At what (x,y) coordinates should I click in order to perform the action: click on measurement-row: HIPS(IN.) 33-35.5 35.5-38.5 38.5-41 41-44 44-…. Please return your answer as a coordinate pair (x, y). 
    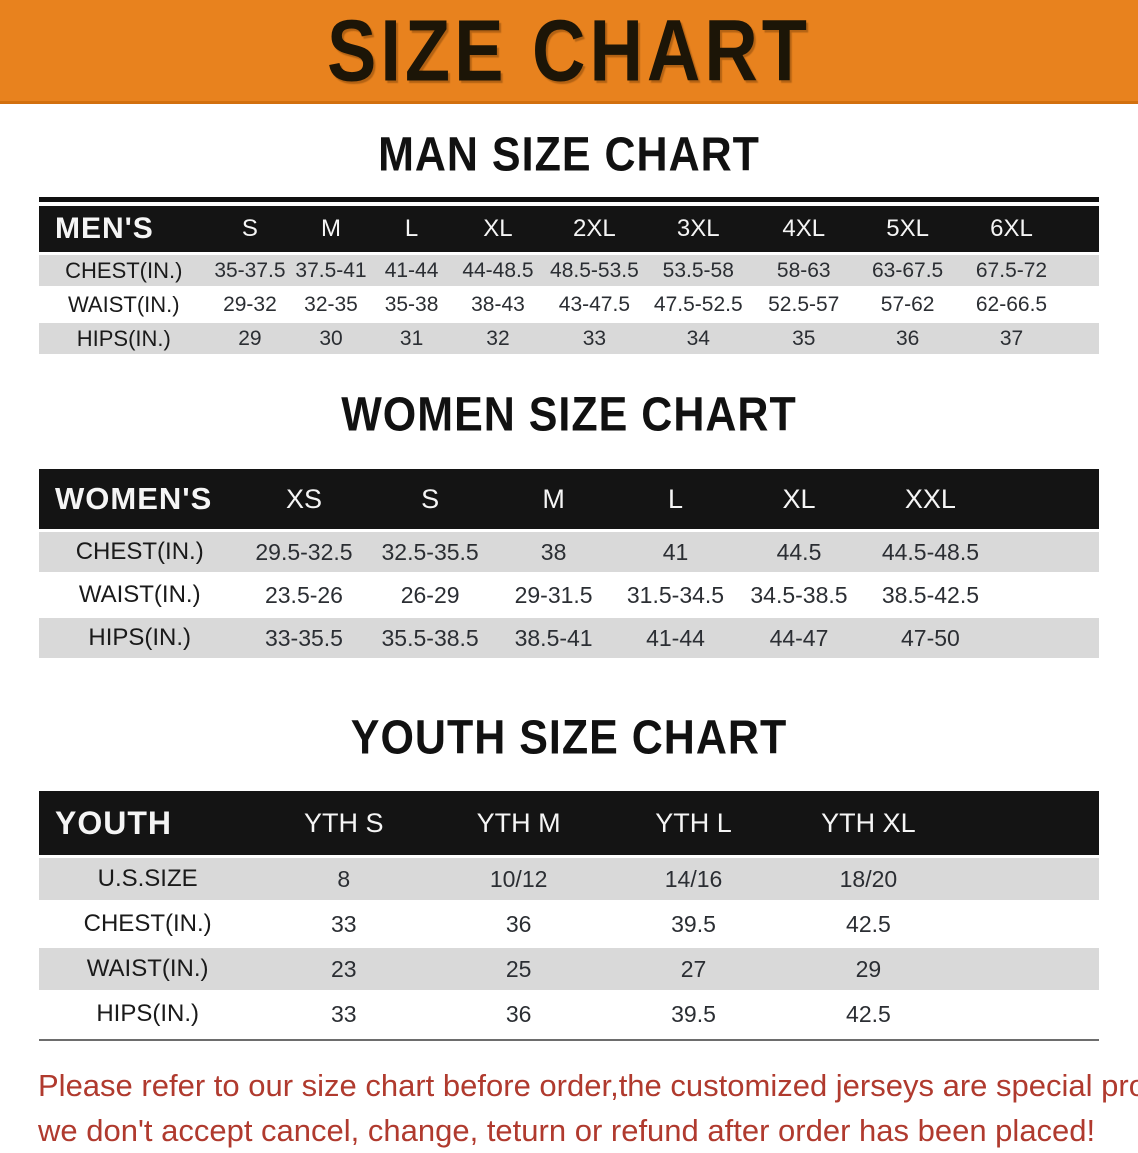
    Looking at the image, I should click on (569, 638).